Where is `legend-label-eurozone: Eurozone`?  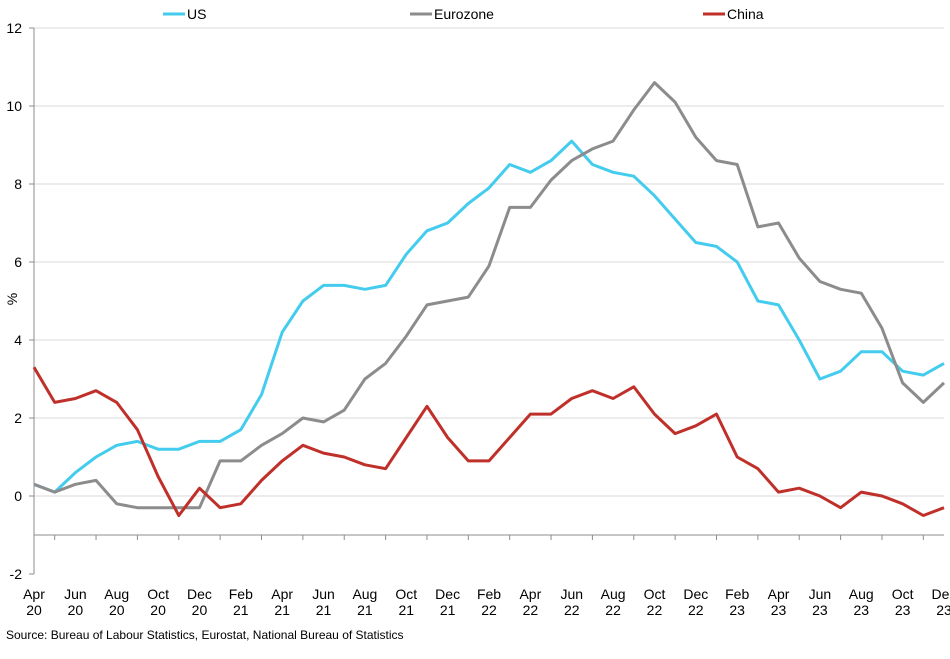
legend-label-eurozone: Eurozone is located at coordinates (464, 14).